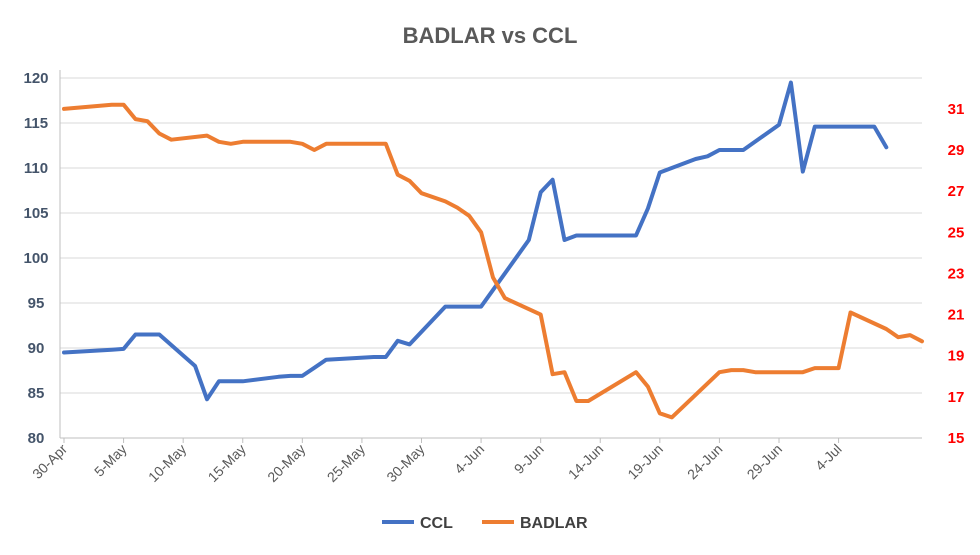 Image resolution: width=980 pixels, height=555 pixels. I want to click on right-tick-label: 21, so click(956, 315).